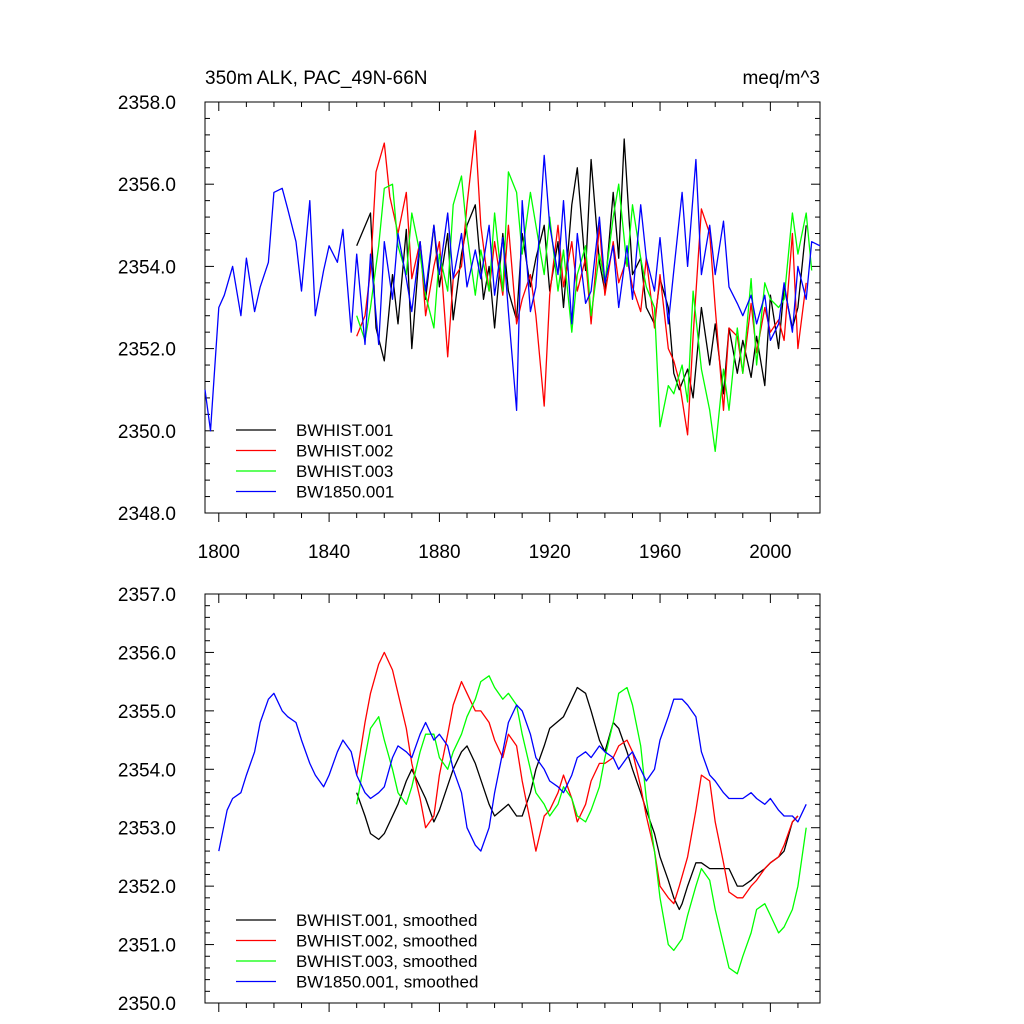 This screenshot has width=1024, height=1024. What do you see at coordinates (329, 552) in the screenshot?
I see `x-tick-label: 1840` at bounding box center [329, 552].